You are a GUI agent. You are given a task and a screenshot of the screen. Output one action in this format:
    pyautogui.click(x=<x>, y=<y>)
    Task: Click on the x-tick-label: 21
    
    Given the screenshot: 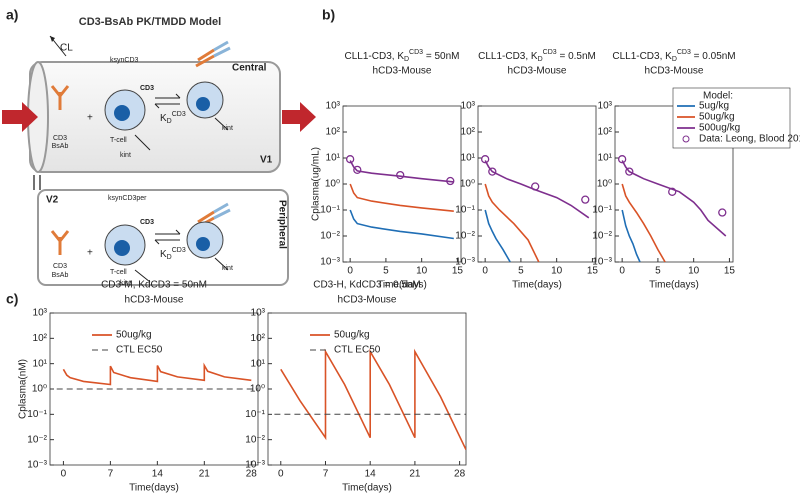 What is the action you would take?
    pyautogui.click(x=415, y=474)
    